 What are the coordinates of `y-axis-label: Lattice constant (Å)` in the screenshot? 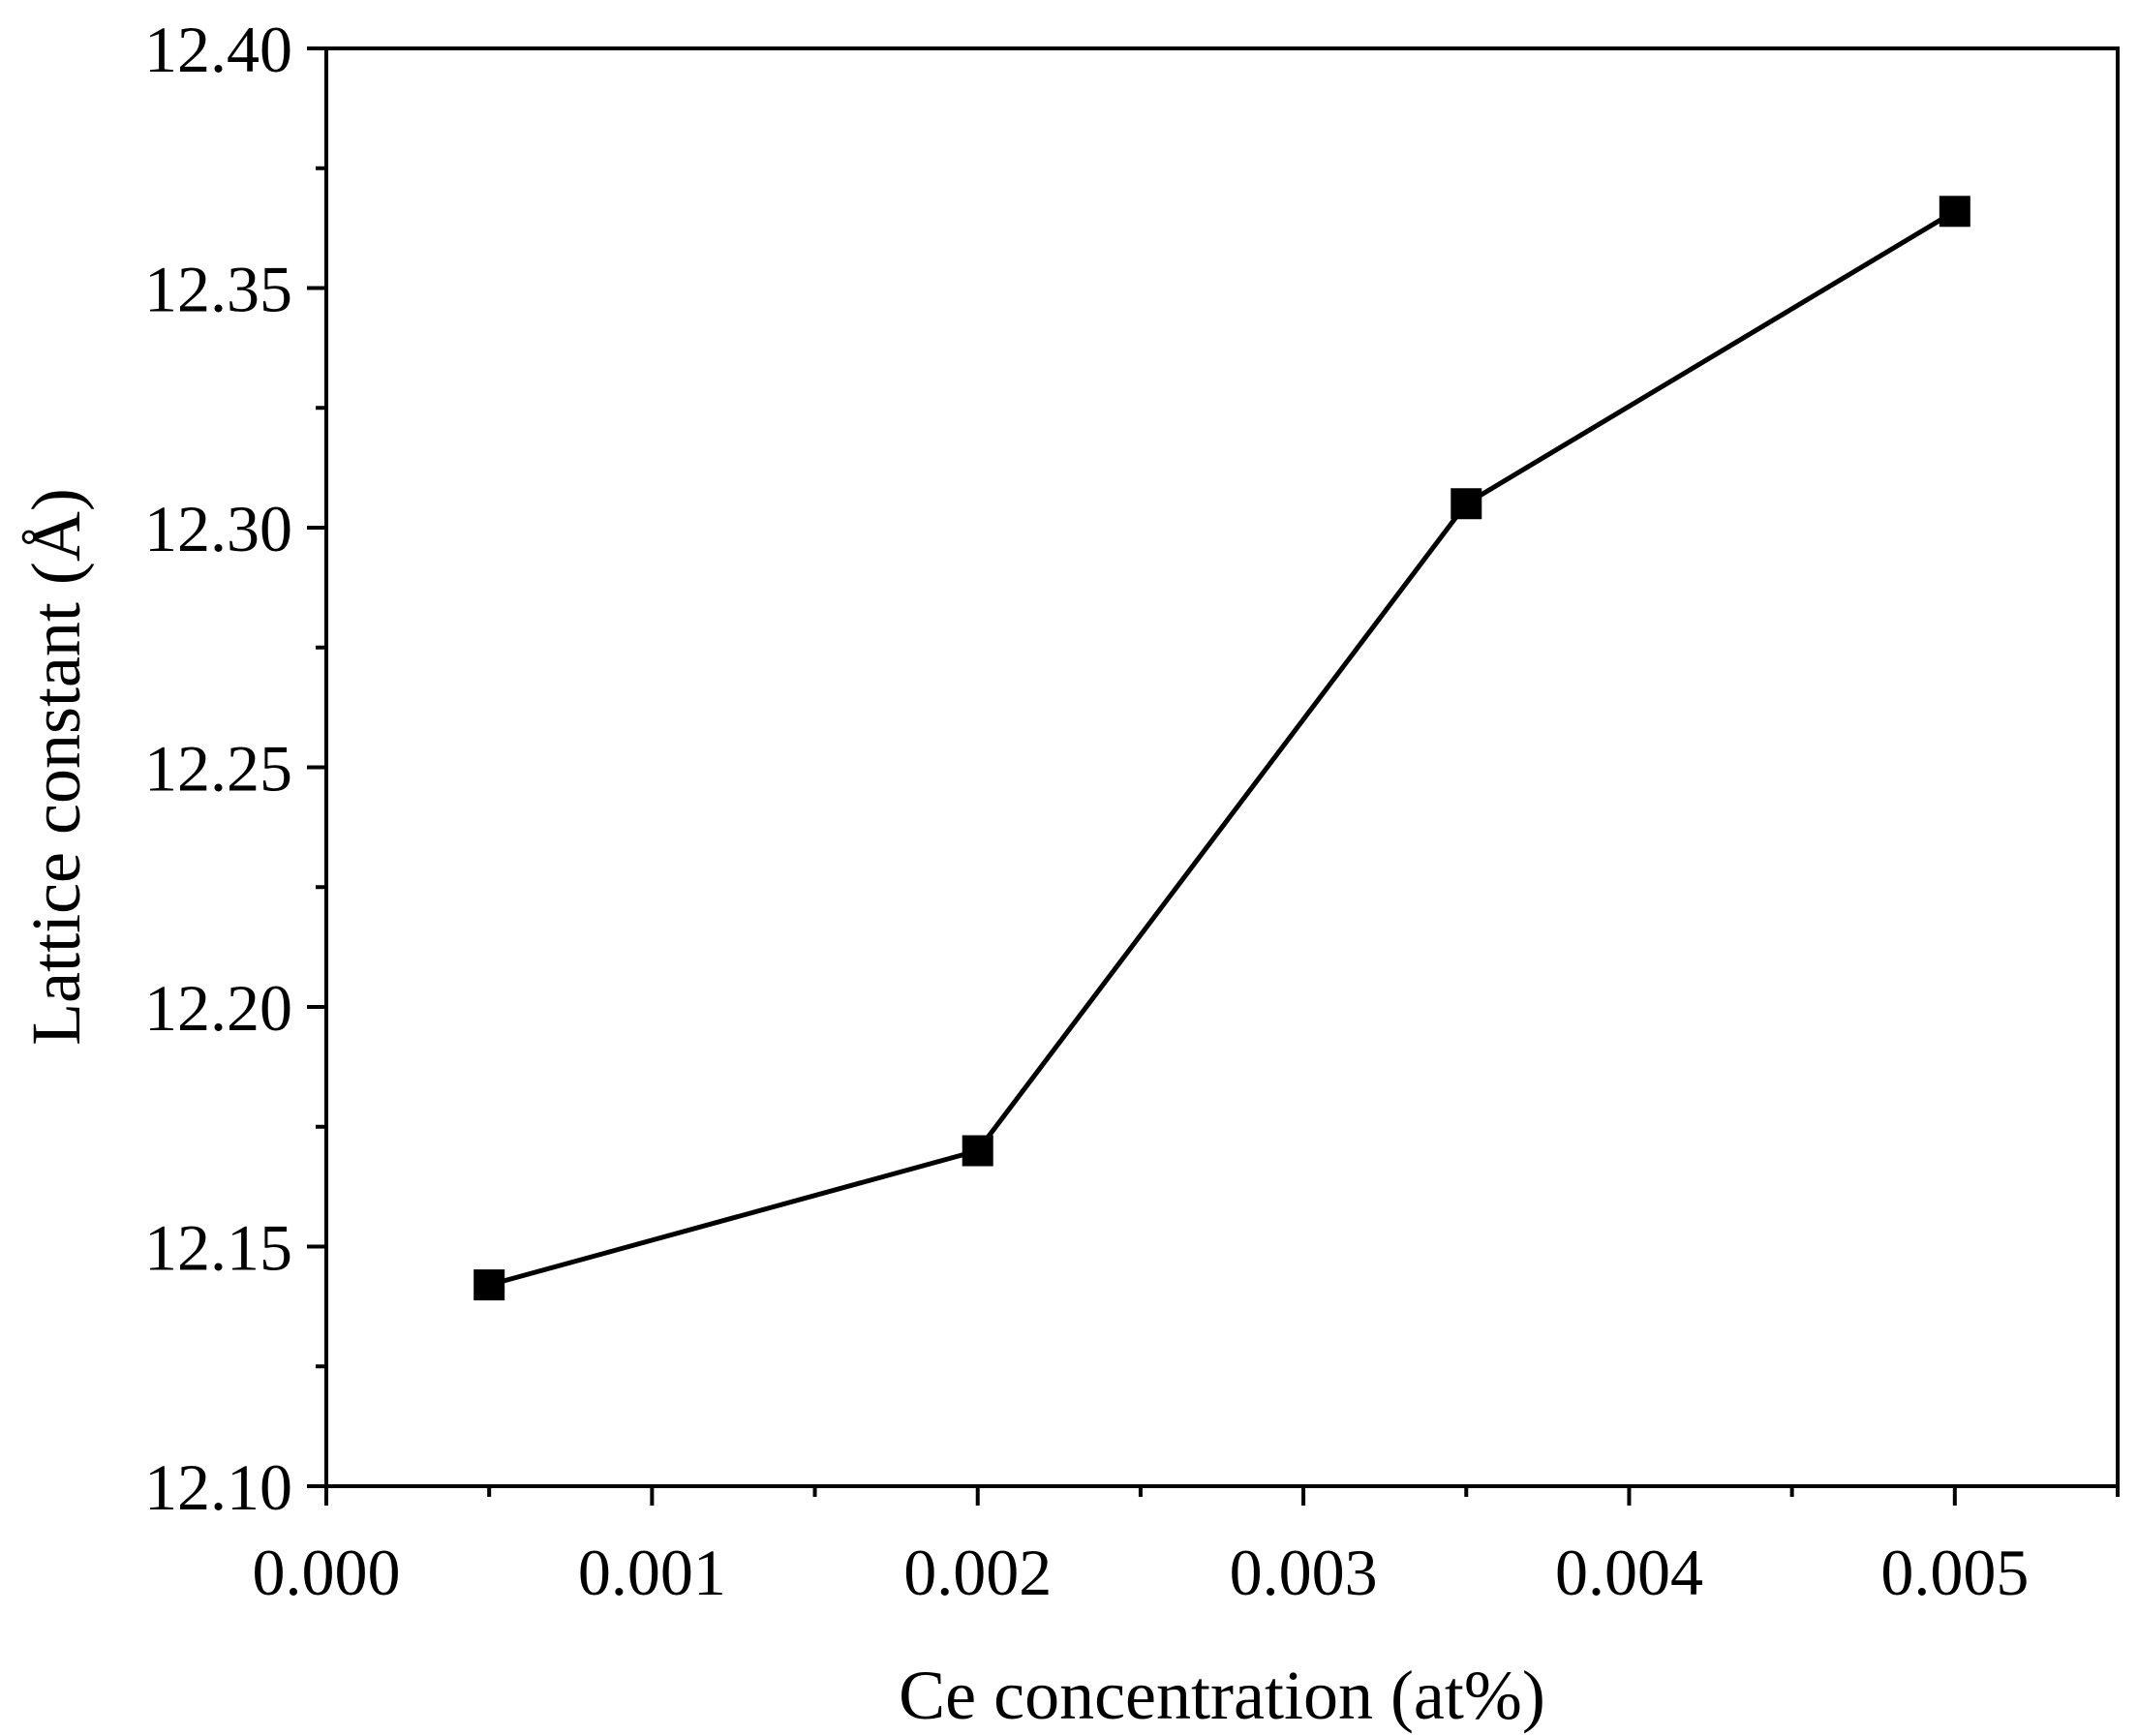 It's located at (56, 767).